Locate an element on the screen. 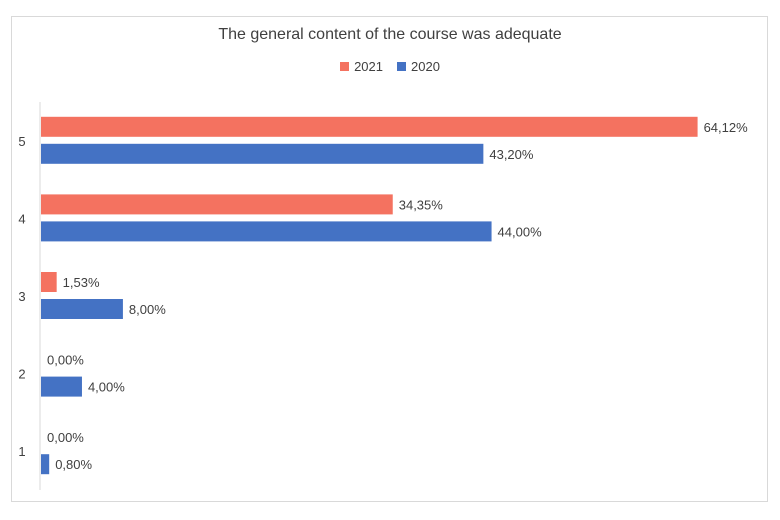 The height and width of the screenshot is (520, 780). legend-label-2021: 2021 is located at coordinates (368, 66).